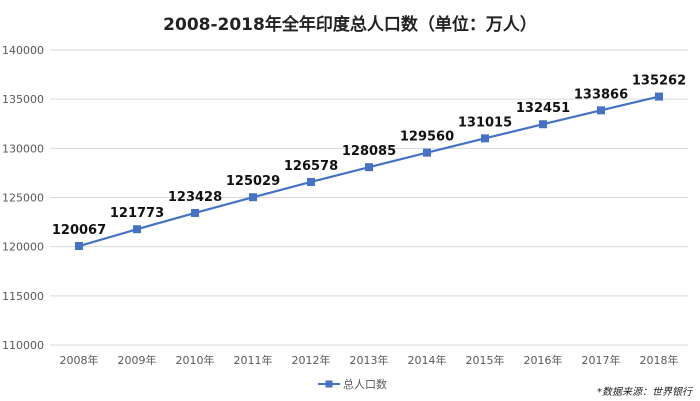  Describe the element at coordinates (427, 360) in the screenshot. I see `x-tick-label: 2014年` at that location.